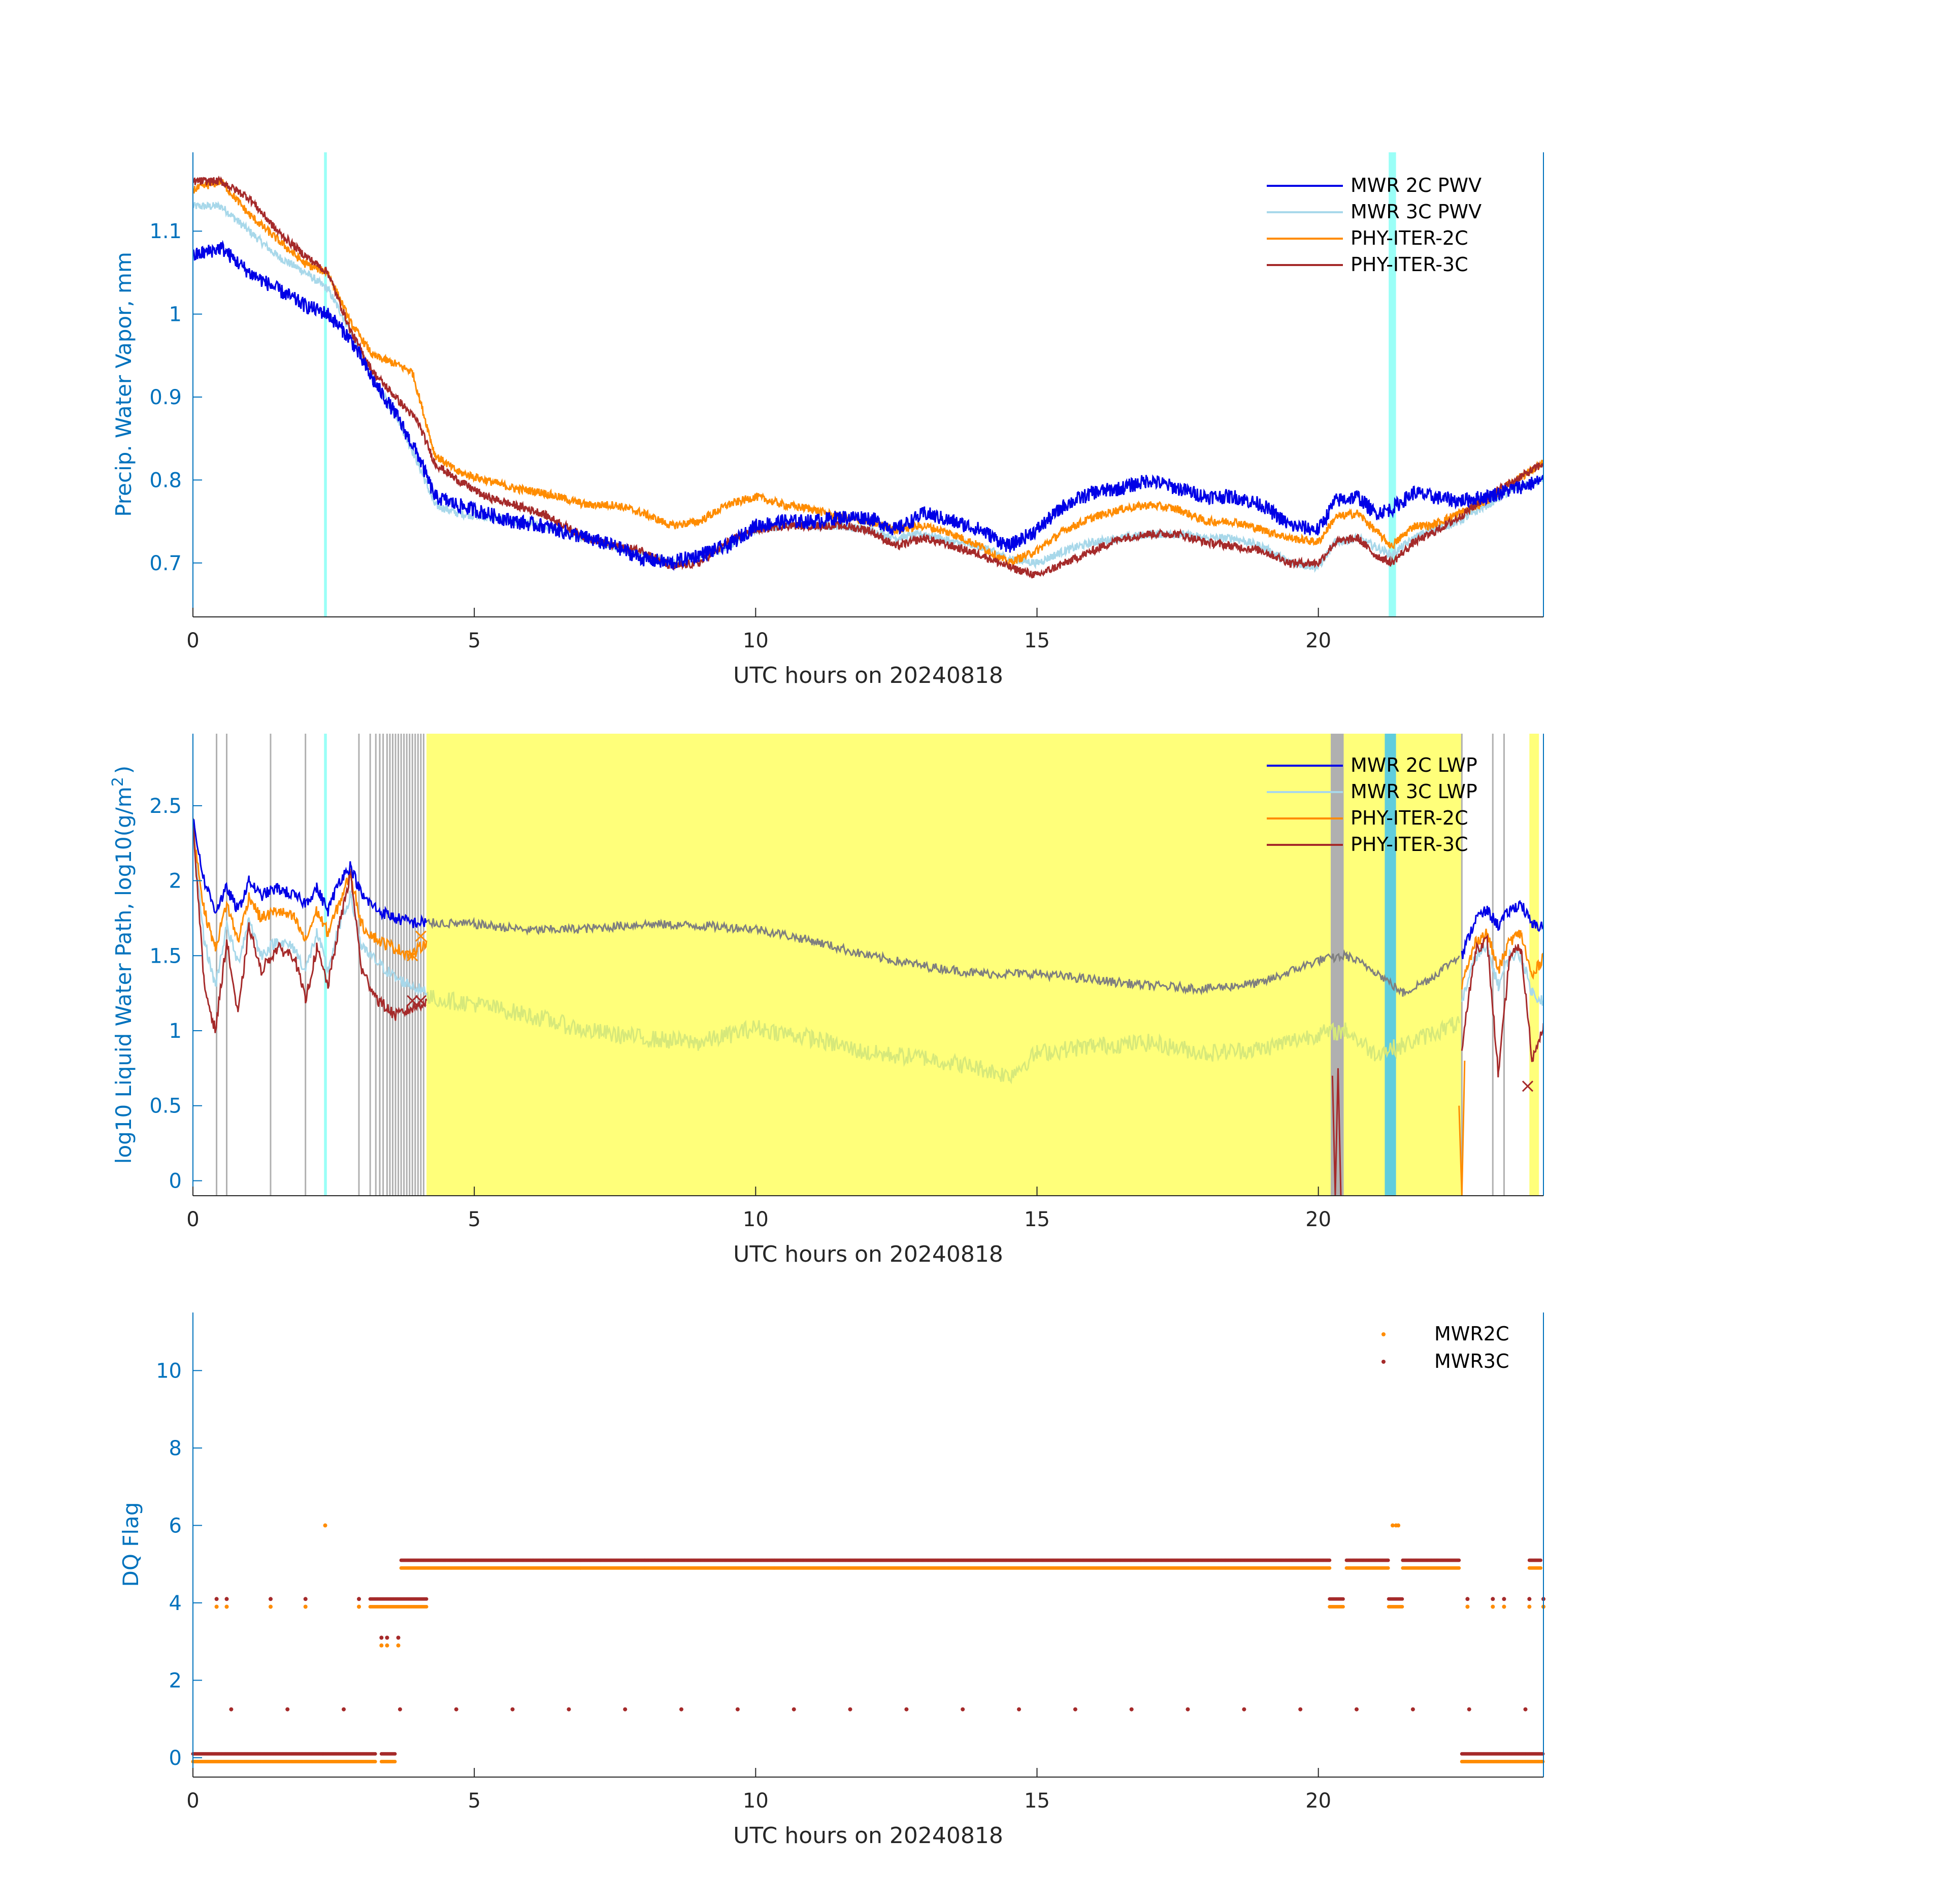 The height and width of the screenshot is (1904, 1942). Describe the element at coordinates (175, 1759) in the screenshot. I see `y-tick-label: 0` at that location.